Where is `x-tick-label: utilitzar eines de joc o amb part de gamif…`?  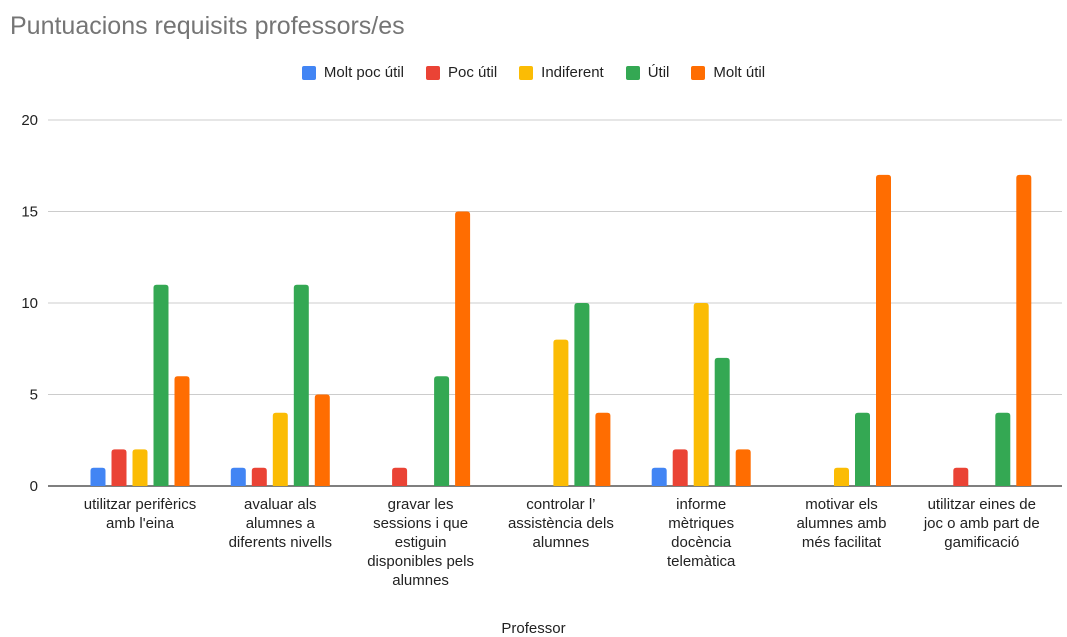
x-tick-label: utilitzar eines de joc o amb part de gamif… is located at coordinates (981, 523).